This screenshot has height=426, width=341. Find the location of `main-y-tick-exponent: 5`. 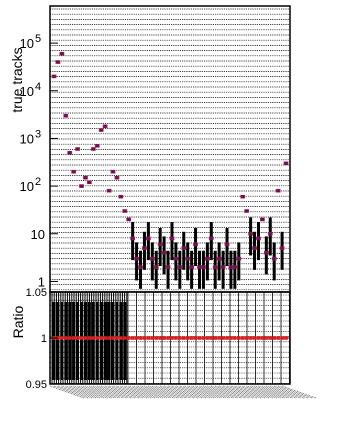

main-y-tick-exponent: 5 is located at coordinates (38, 39).